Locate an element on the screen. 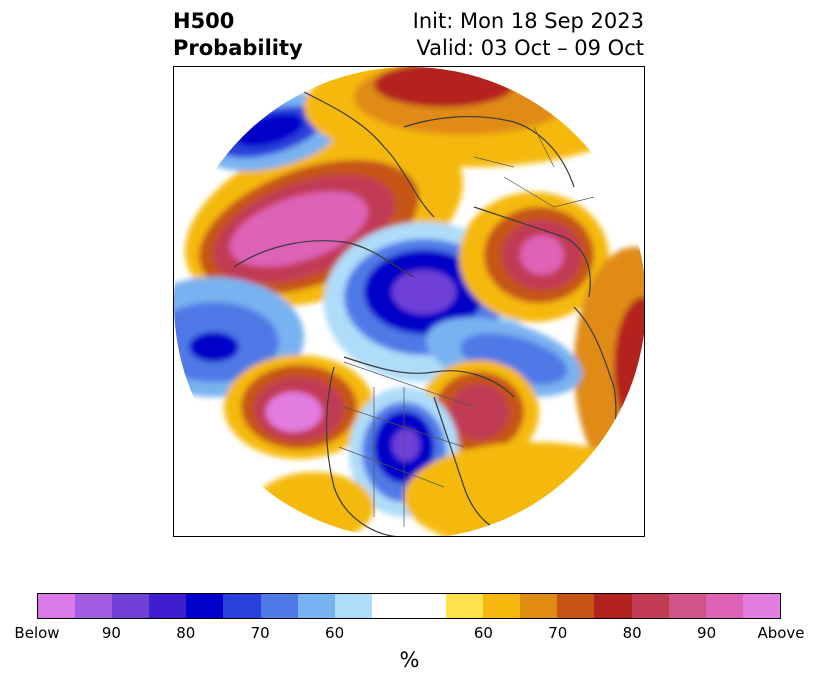 This screenshot has height=686, width=819. colorbar is located at coordinates (409, 606).